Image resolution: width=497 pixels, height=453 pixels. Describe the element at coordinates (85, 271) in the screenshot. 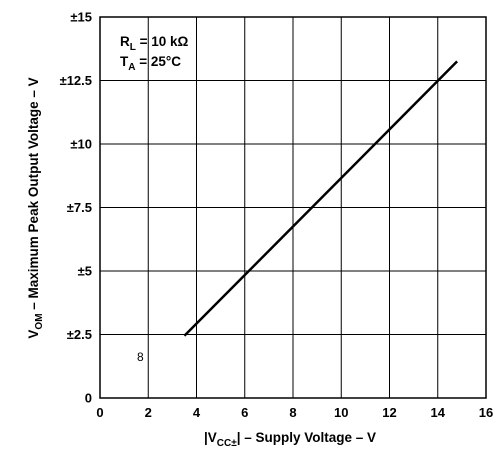

I see `y-tick-label-2: ±5` at that location.